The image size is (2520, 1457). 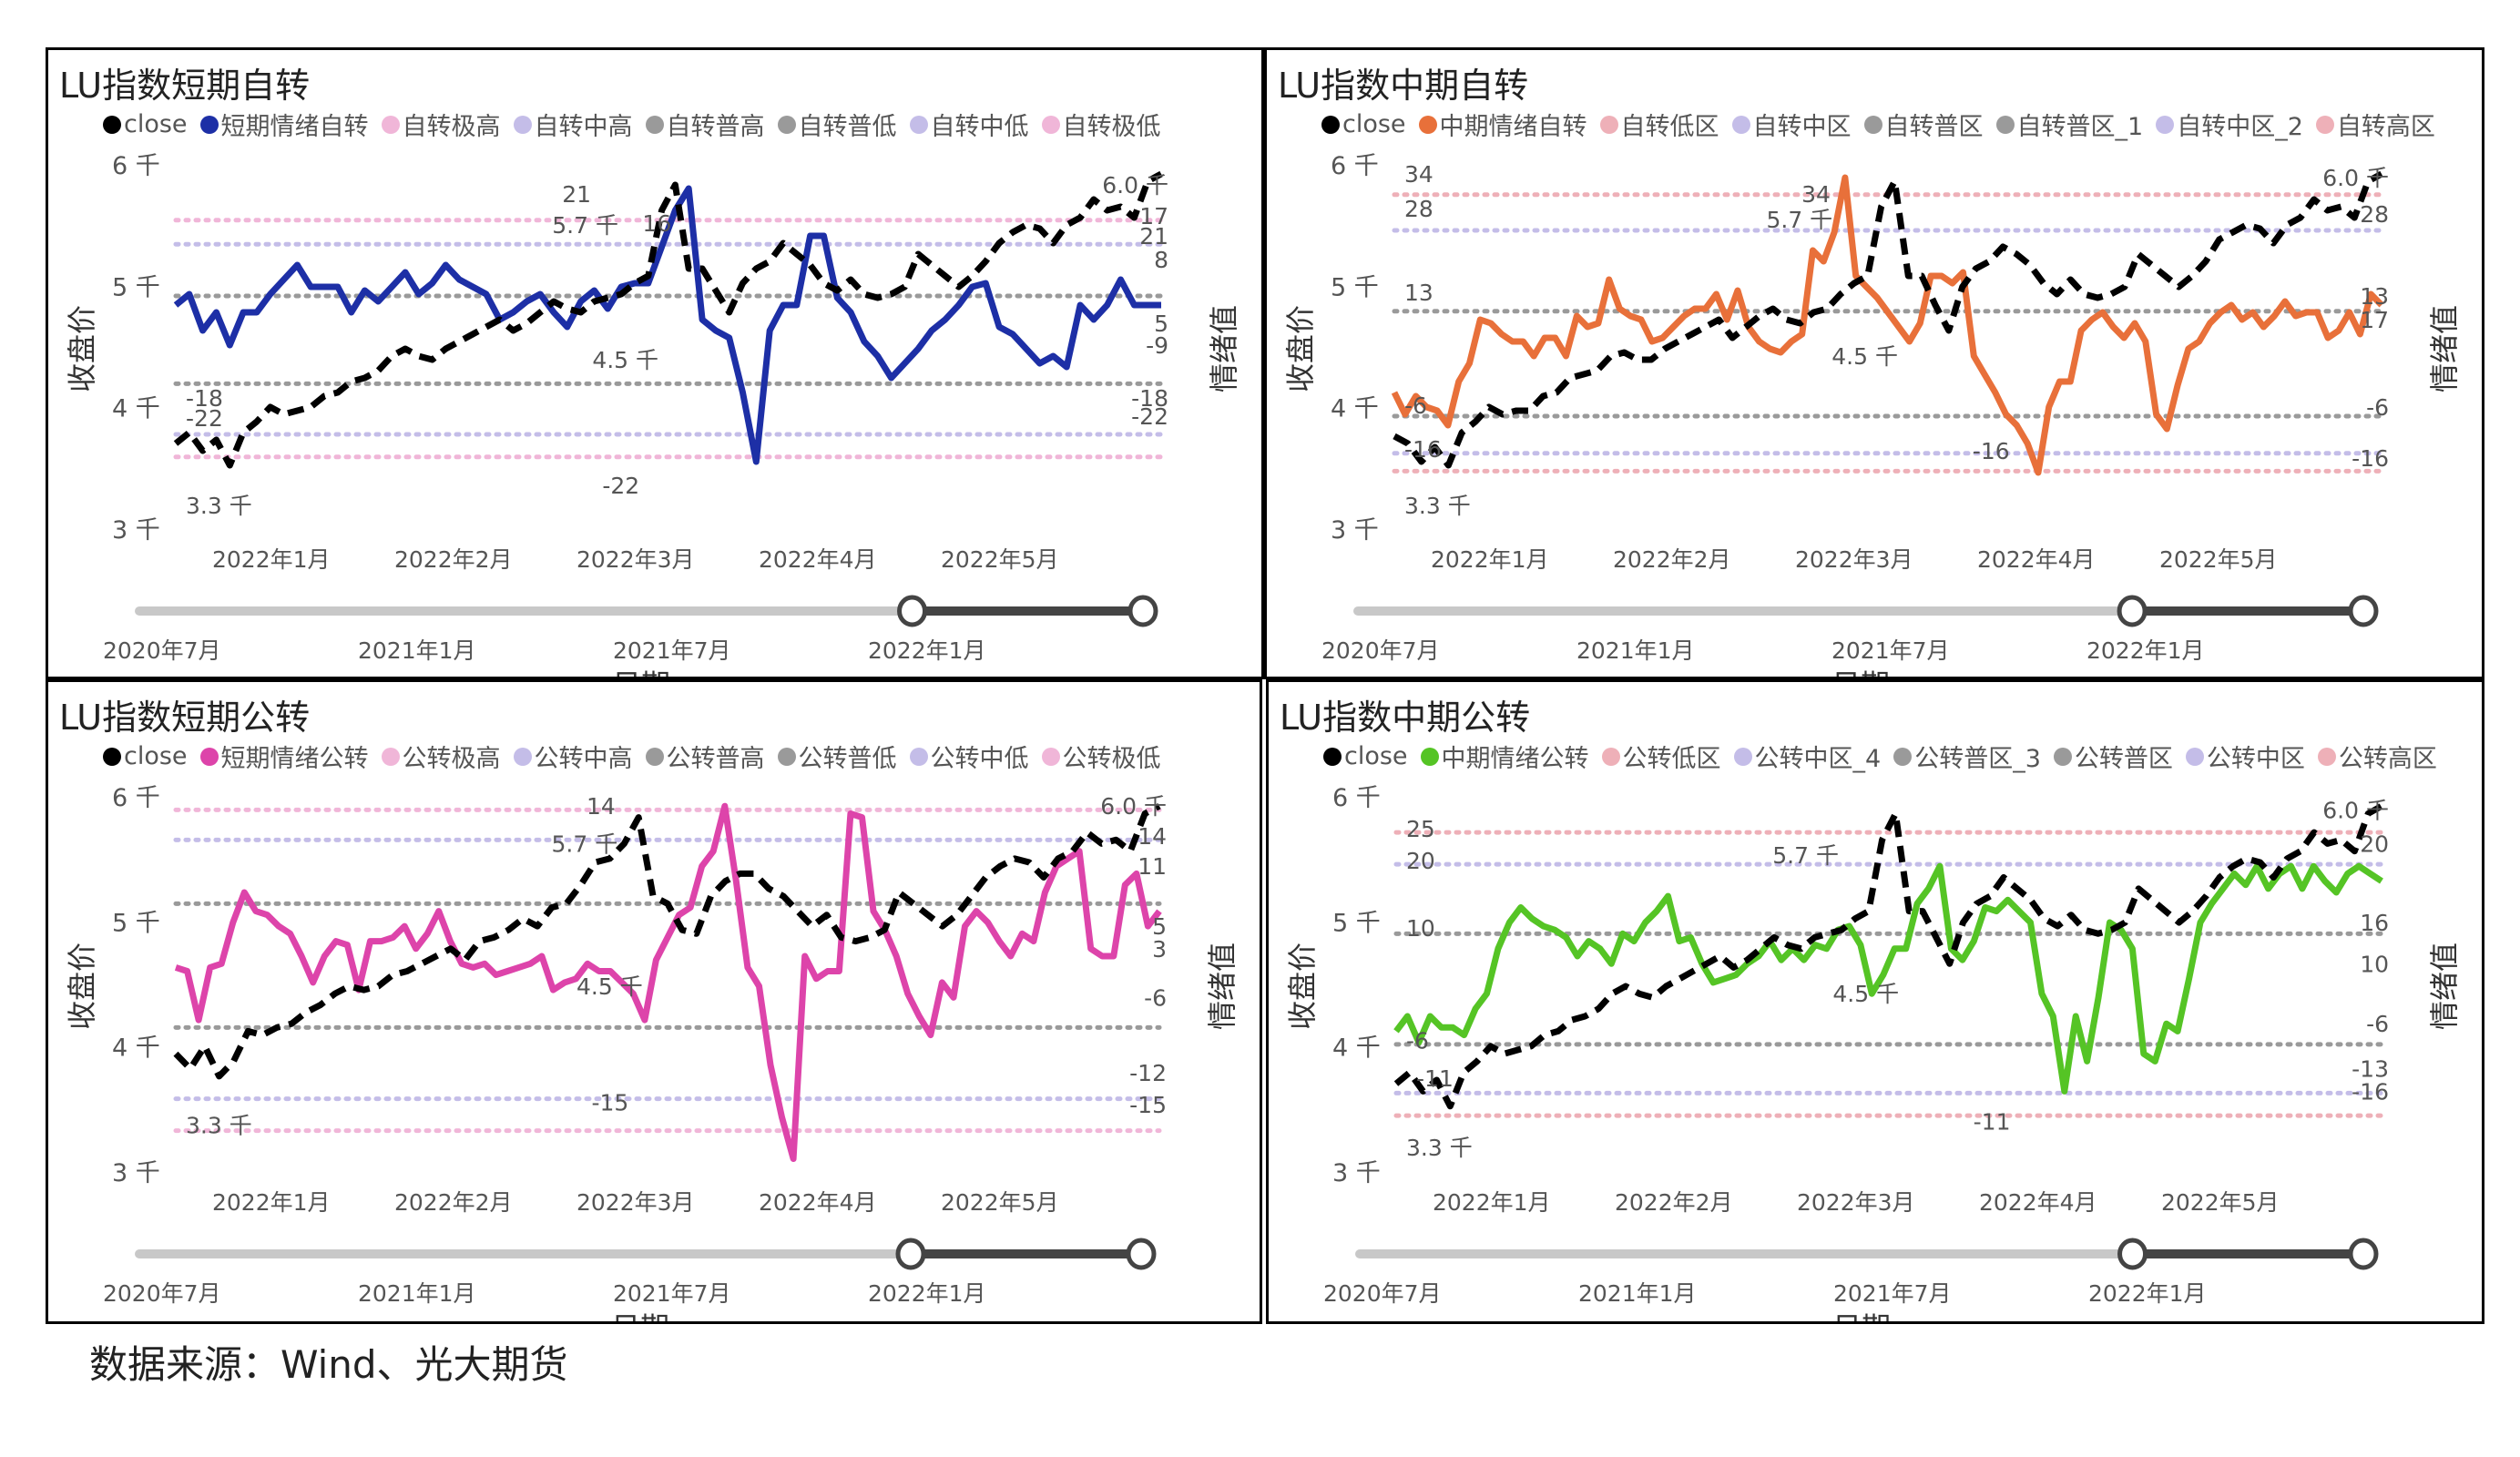 I want to click on legend-label: 自转中区_2, so click(x=2240, y=127).